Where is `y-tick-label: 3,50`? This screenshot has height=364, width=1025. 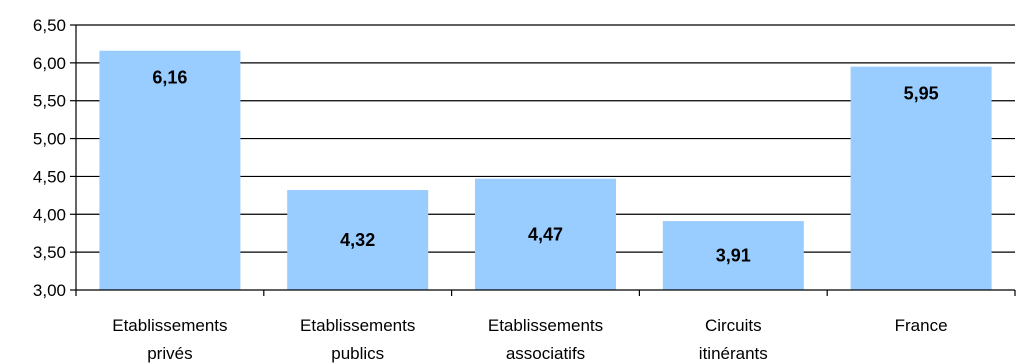 y-tick-label: 3,50 is located at coordinates (49, 252).